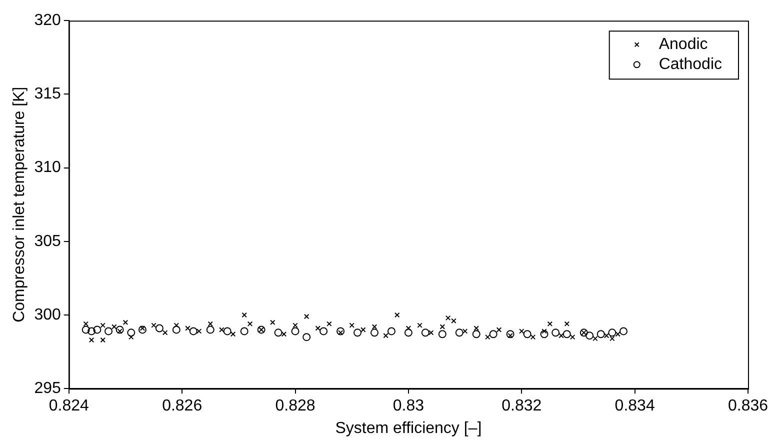  I want to click on x-tick-label: 0.828, so click(295, 406).